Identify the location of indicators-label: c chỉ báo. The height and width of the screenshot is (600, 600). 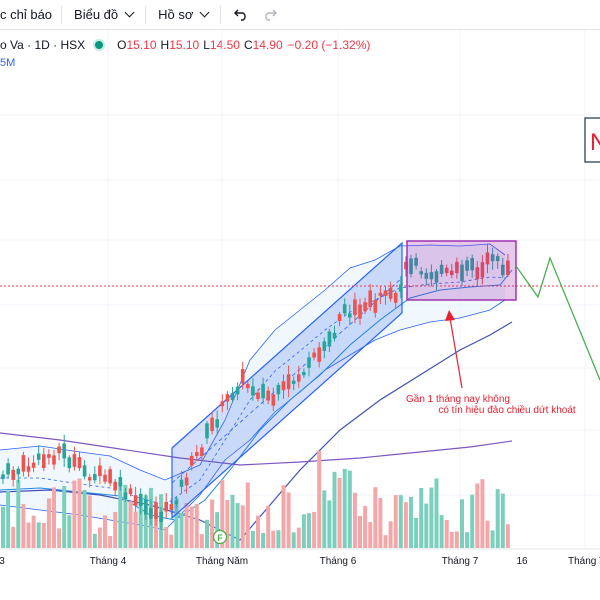
(26, 14).